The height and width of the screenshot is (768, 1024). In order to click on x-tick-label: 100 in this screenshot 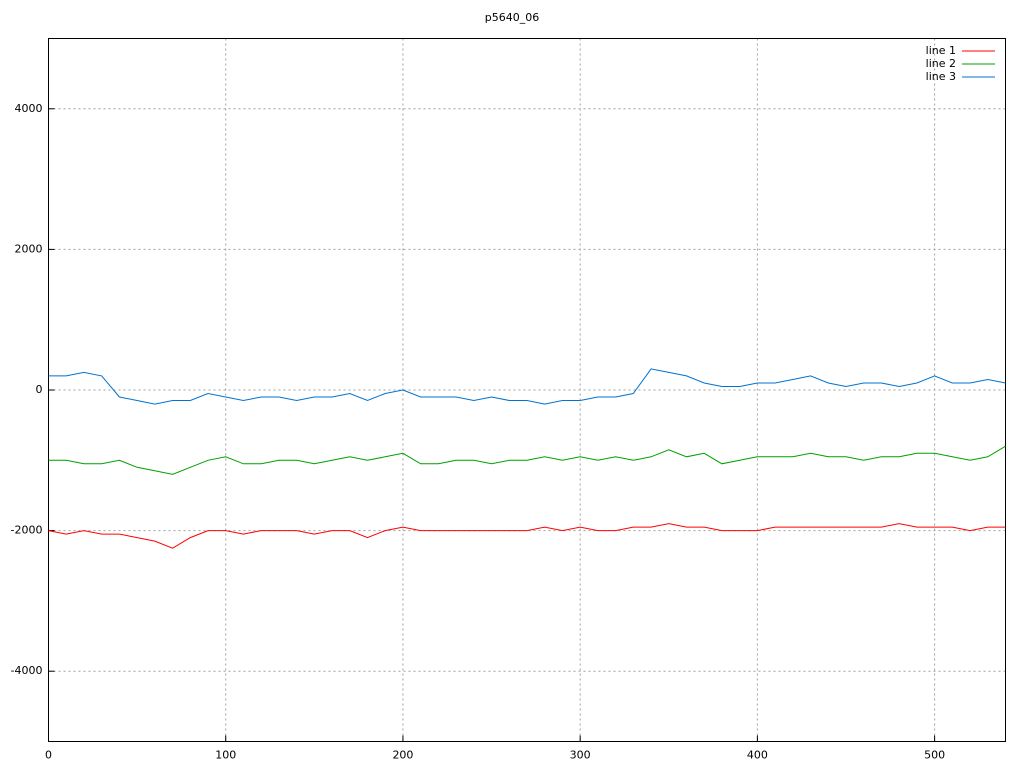, I will do `click(225, 755)`.